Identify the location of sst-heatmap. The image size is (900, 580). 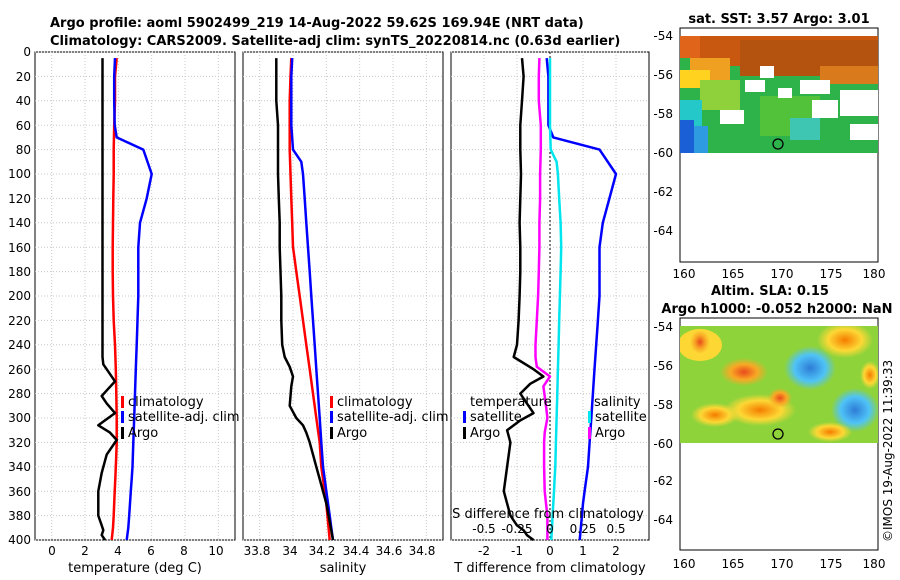
(779, 94).